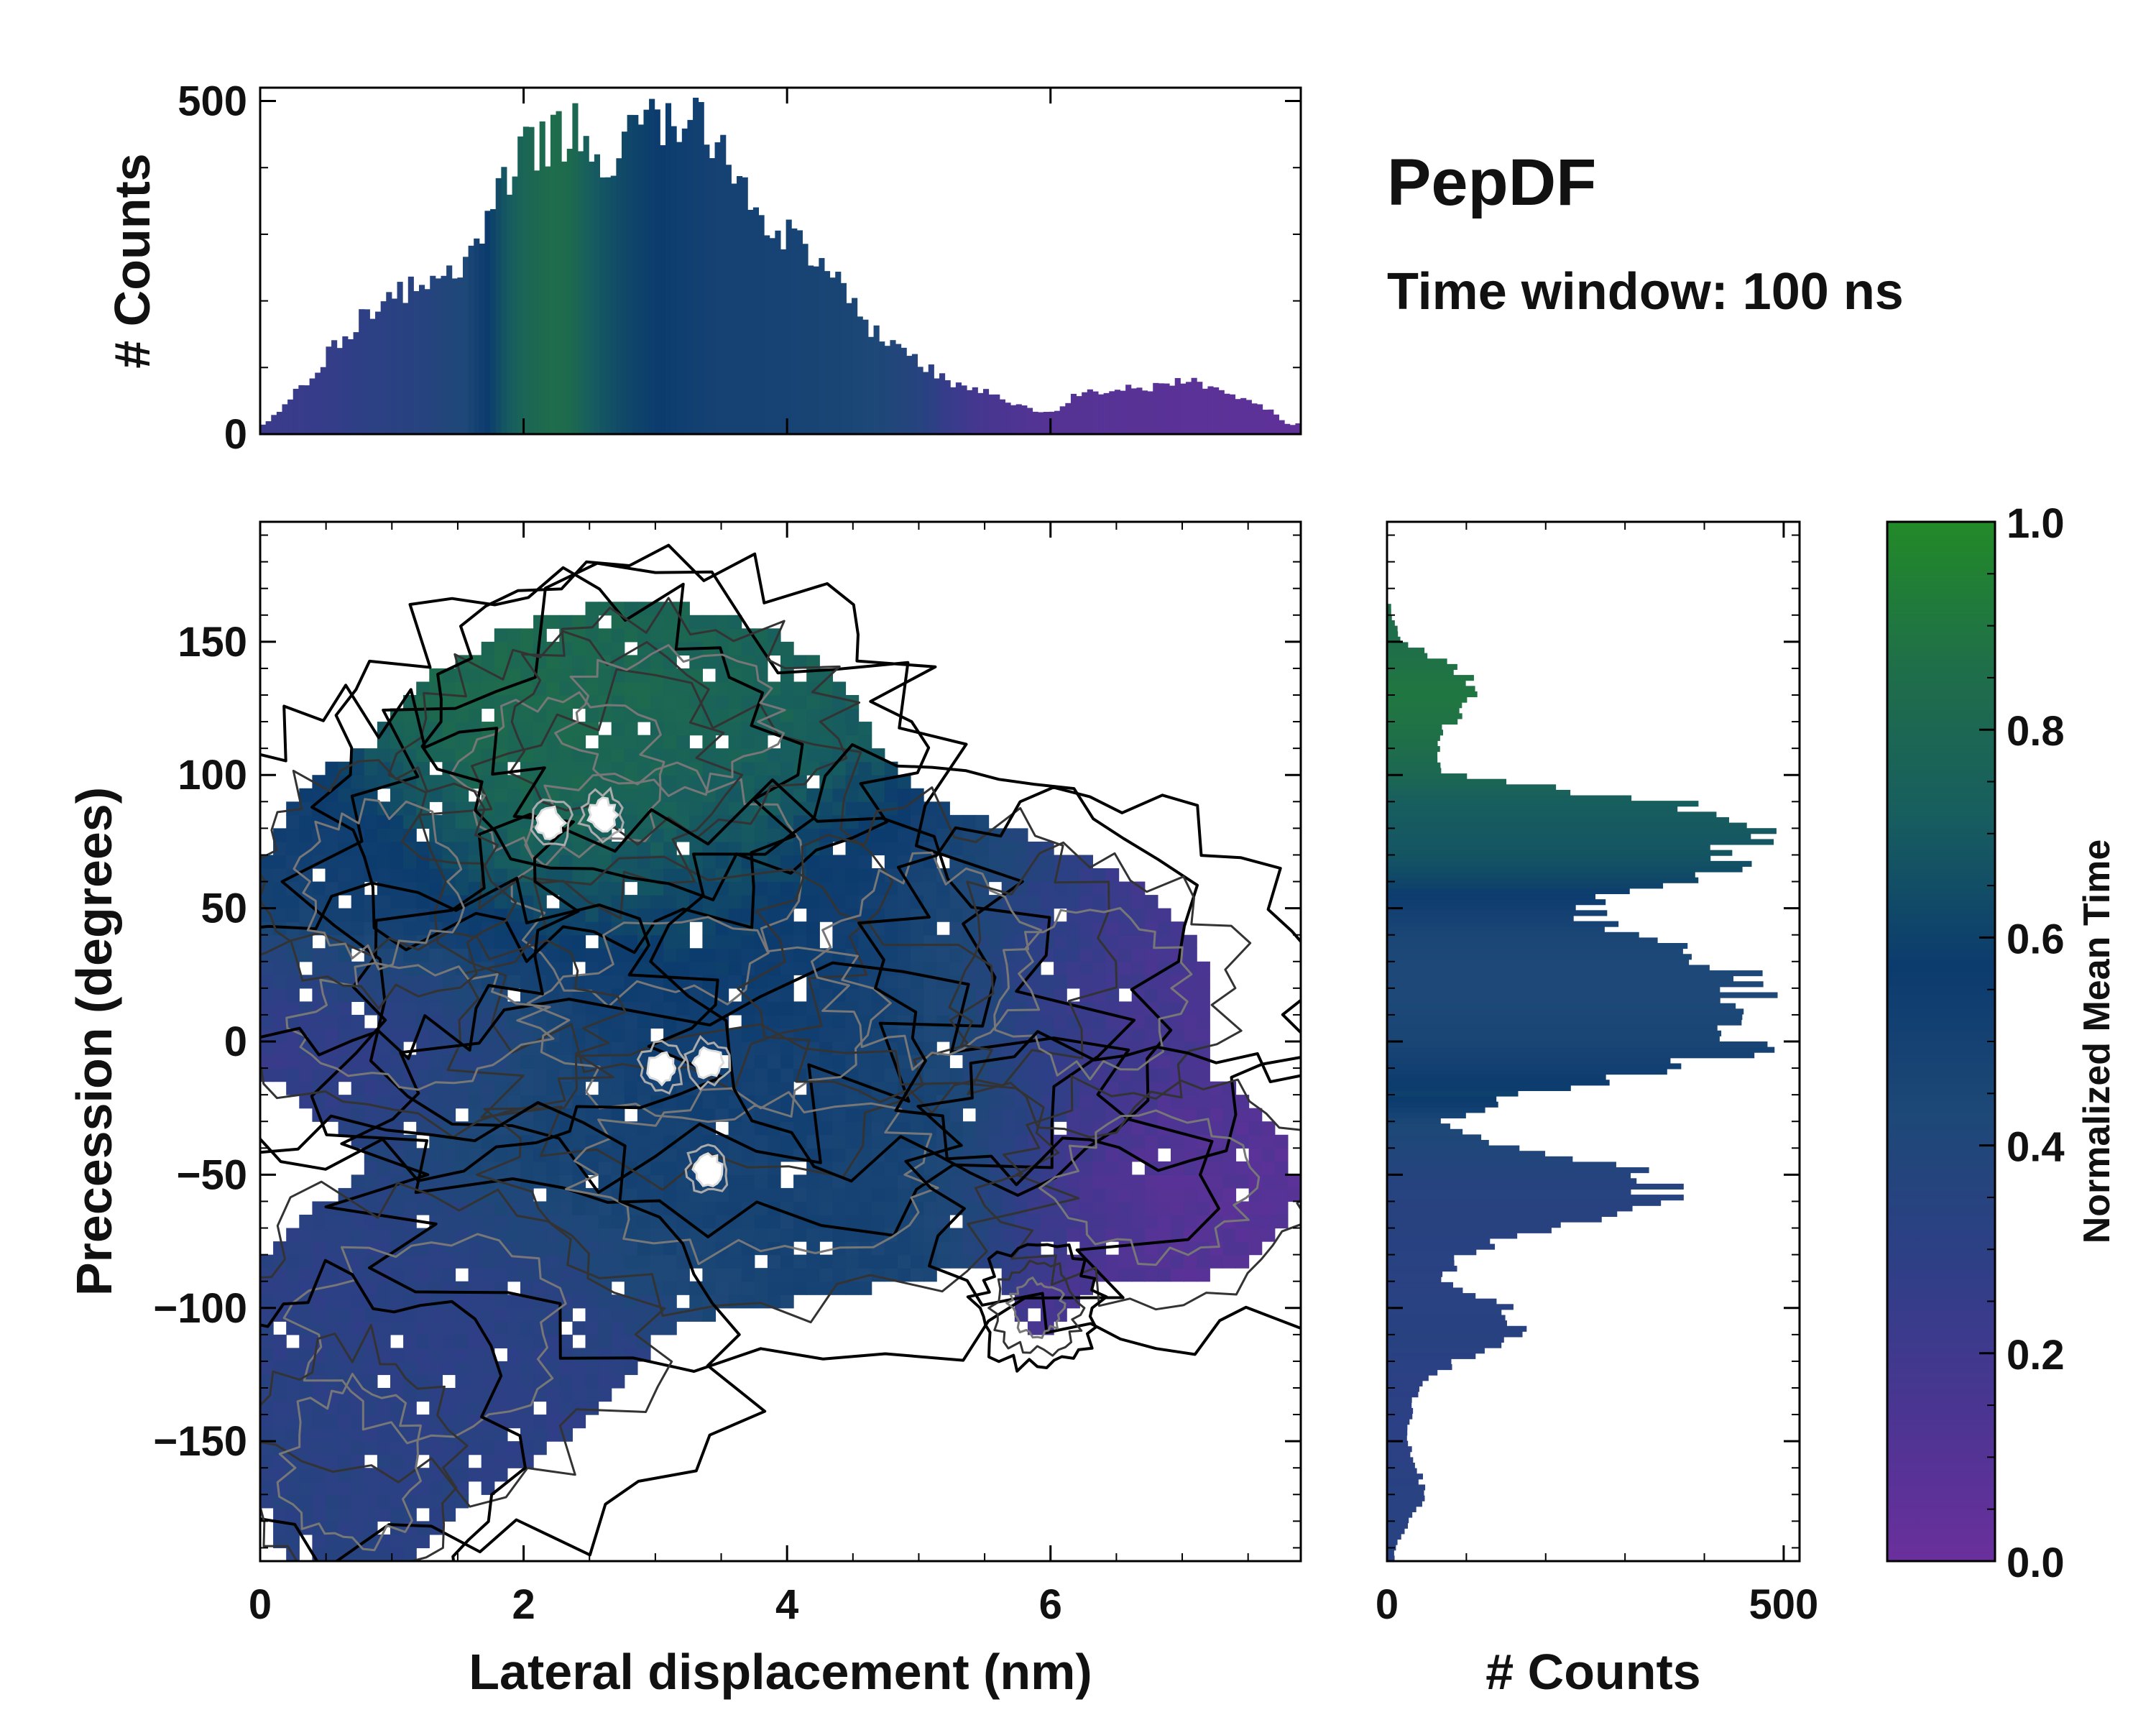 The height and width of the screenshot is (1725, 2156). What do you see at coordinates (1037, 1308) in the screenshot?
I see `contour-line` at bounding box center [1037, 1308].